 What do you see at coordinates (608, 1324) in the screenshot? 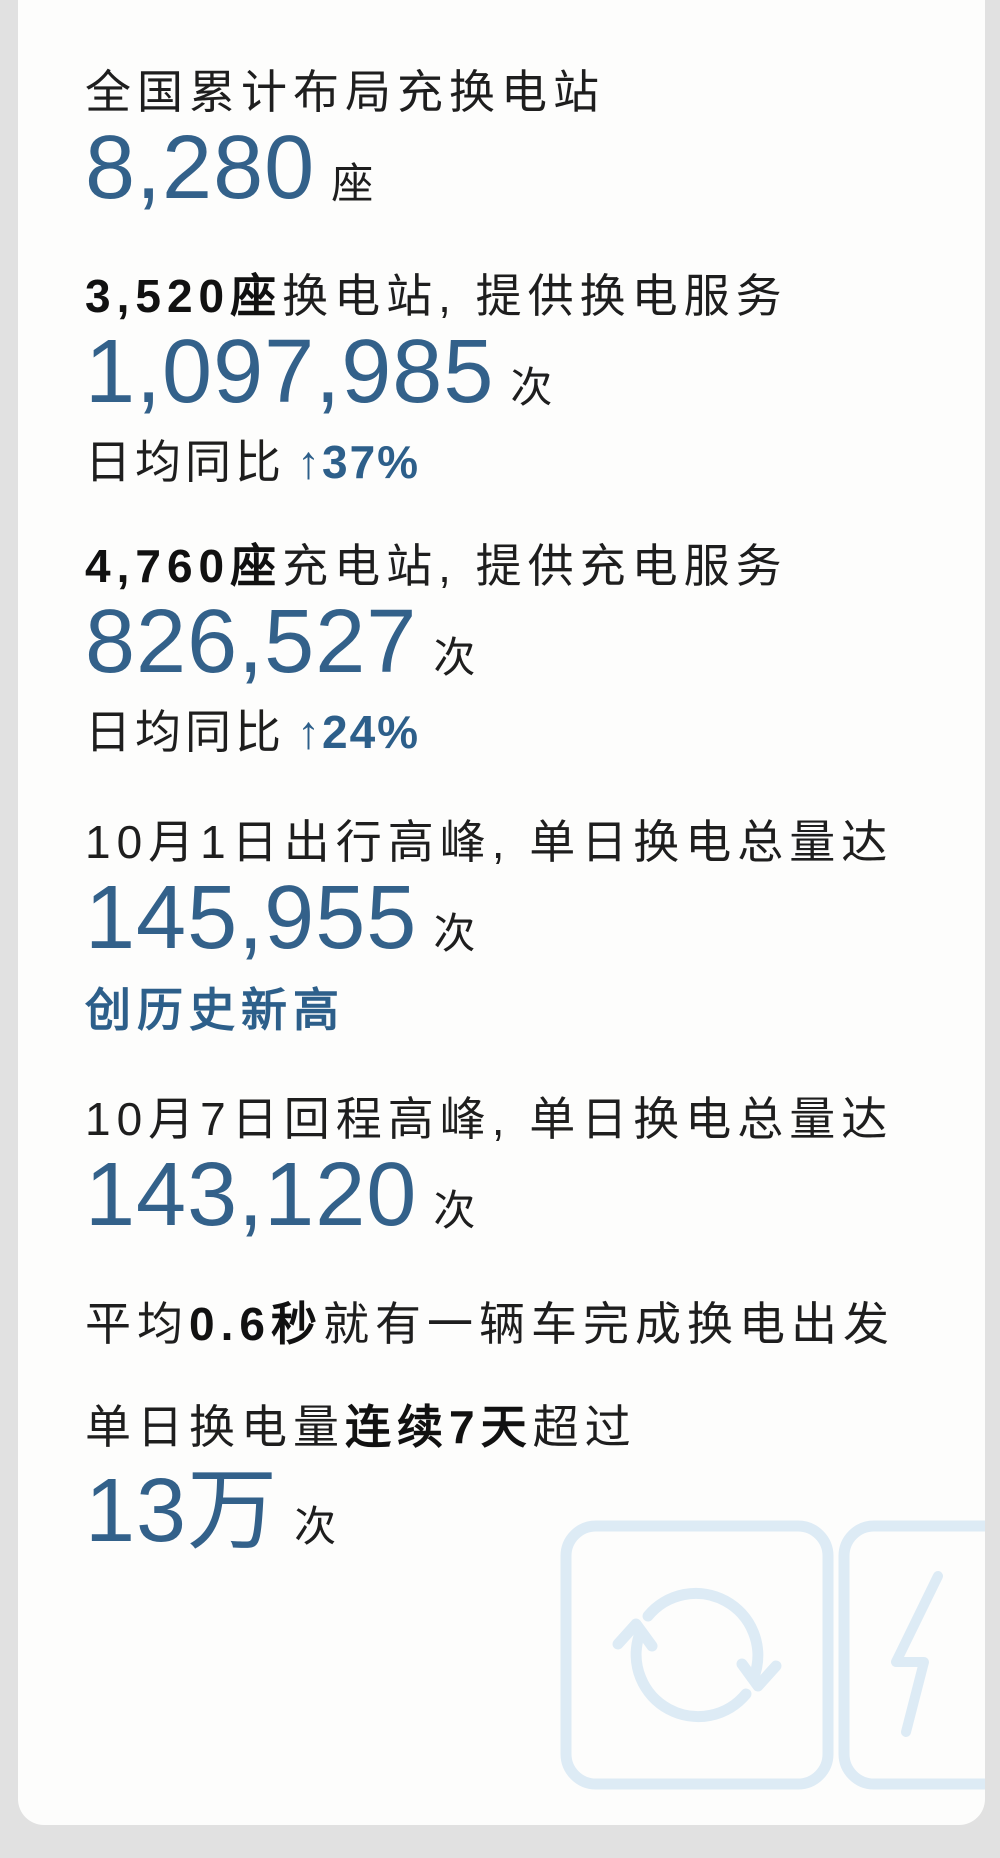
I see `average-rest: 就有一辆车完成换电出发` at bounding box center [608, 1324].